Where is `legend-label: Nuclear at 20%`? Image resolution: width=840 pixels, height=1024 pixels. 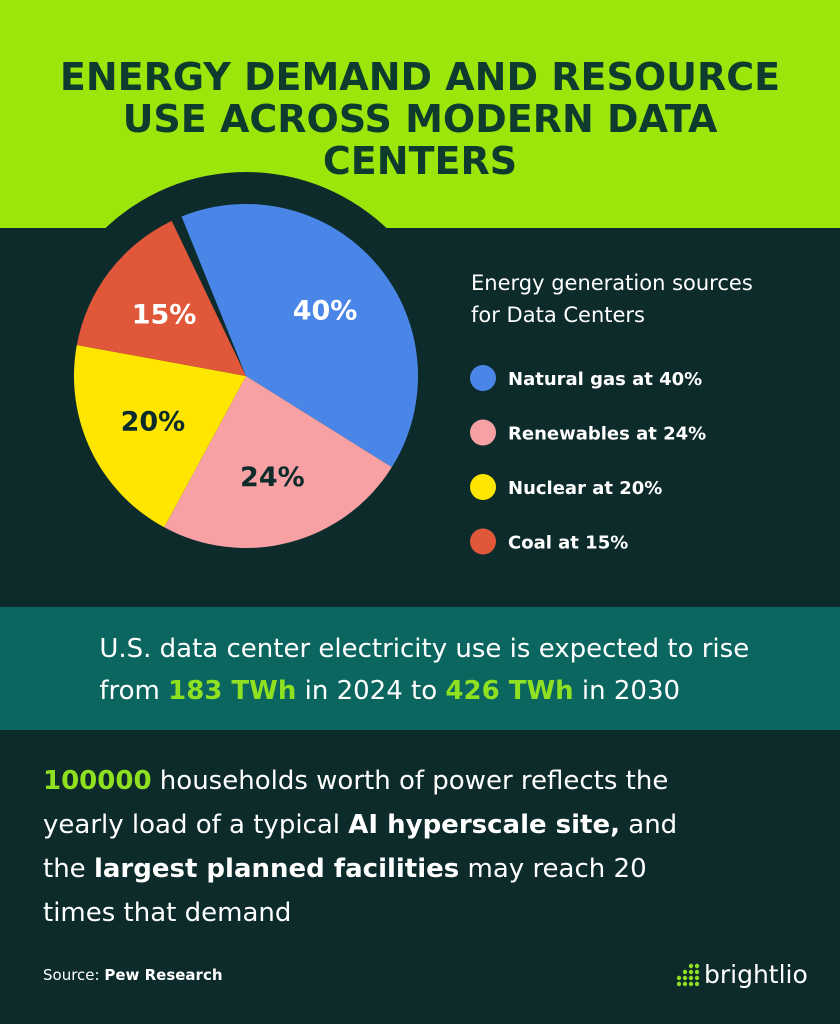
legend-label: Nuclear at 20% is located at coordinates (585, 488).